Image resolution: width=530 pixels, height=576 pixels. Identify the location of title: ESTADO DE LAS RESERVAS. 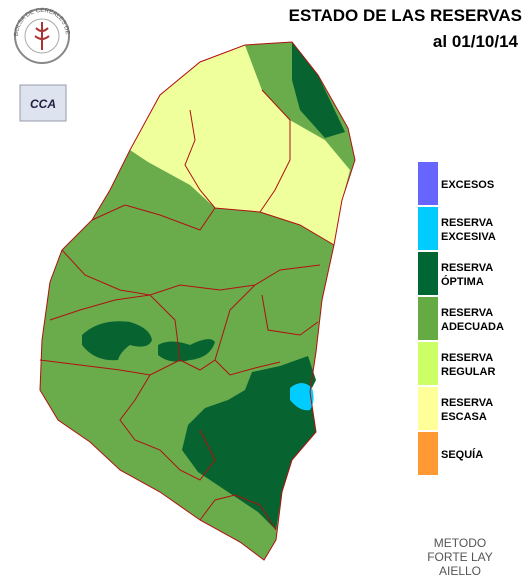
(405, 15).